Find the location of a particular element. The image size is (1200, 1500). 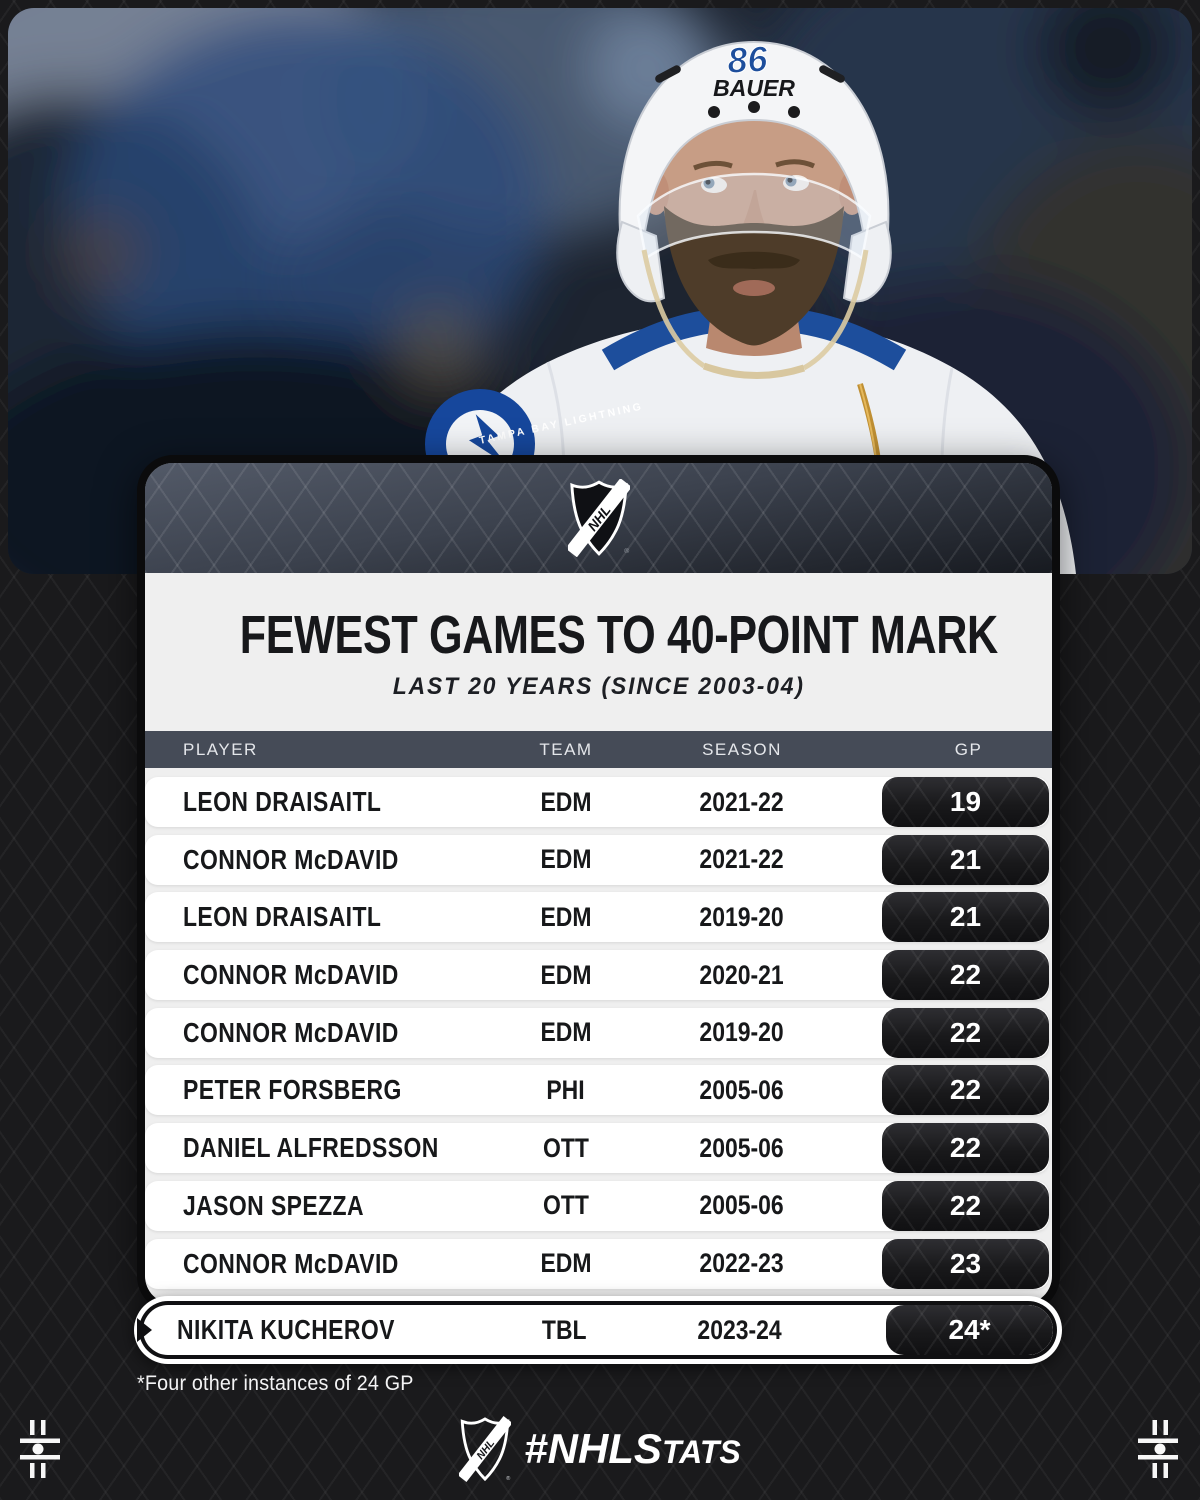

visor is located at coordinates (754, 216).